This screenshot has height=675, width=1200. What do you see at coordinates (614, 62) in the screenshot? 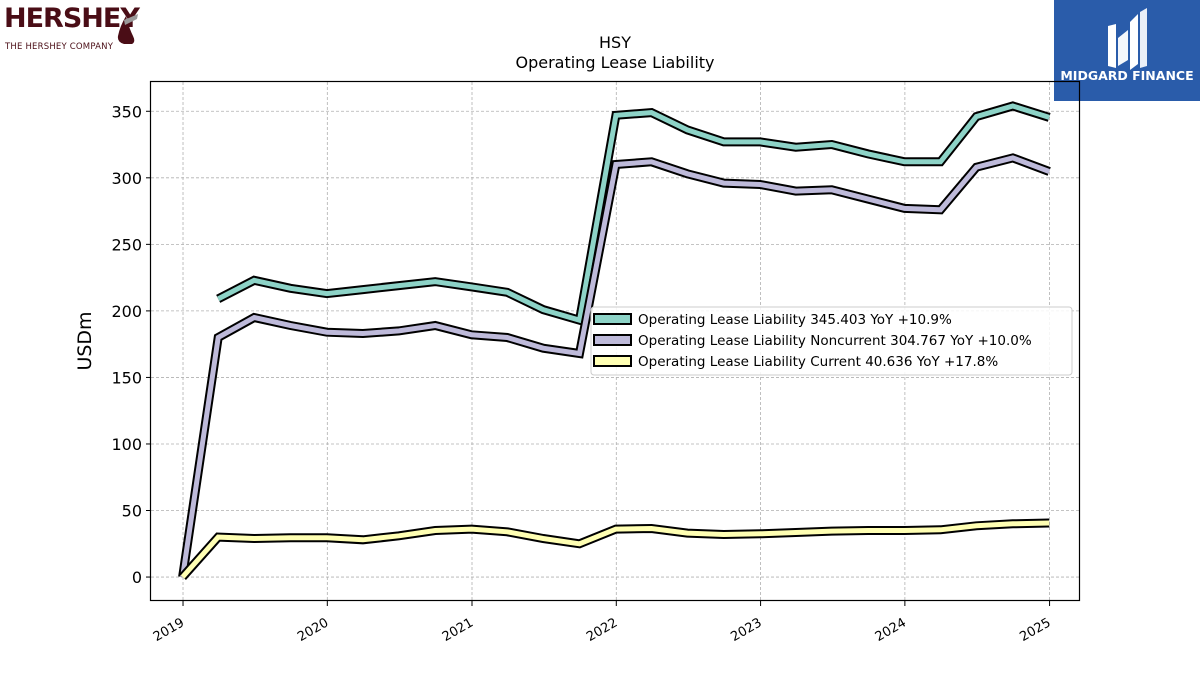
I see `chart-subtitle: Operating Lease Liability` at bounding box center [614, 62].